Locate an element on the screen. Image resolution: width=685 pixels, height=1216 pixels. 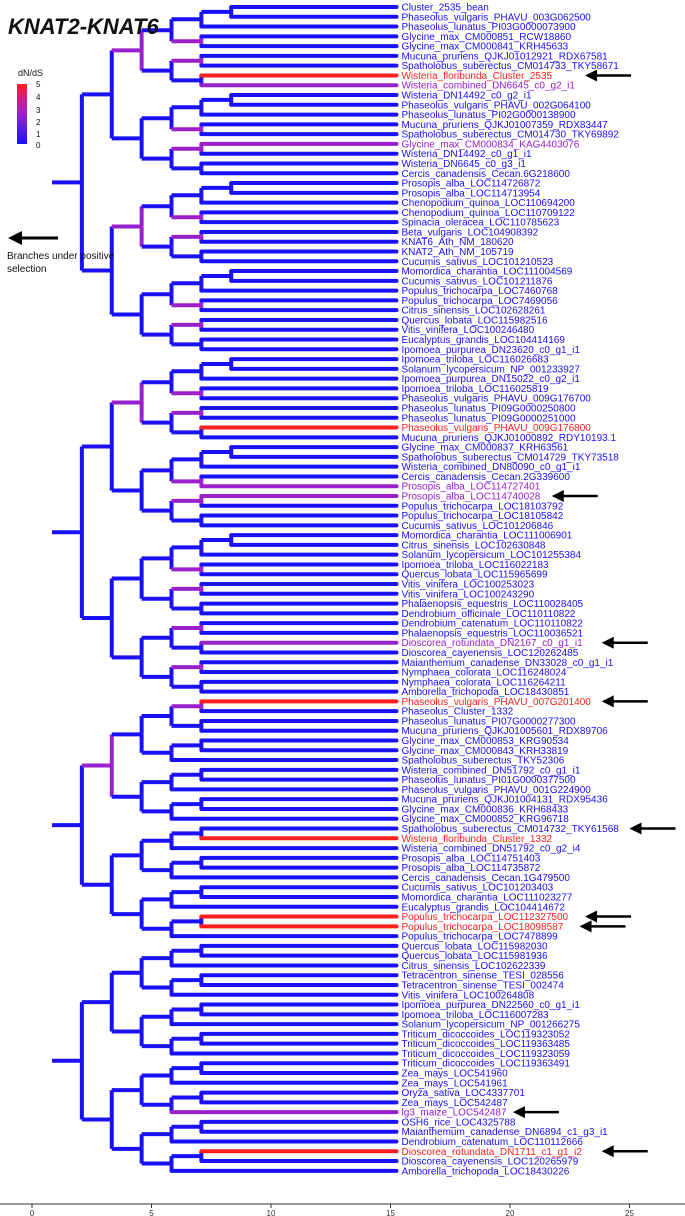
legend-tick: 0 is located at coordinates (38, 145).